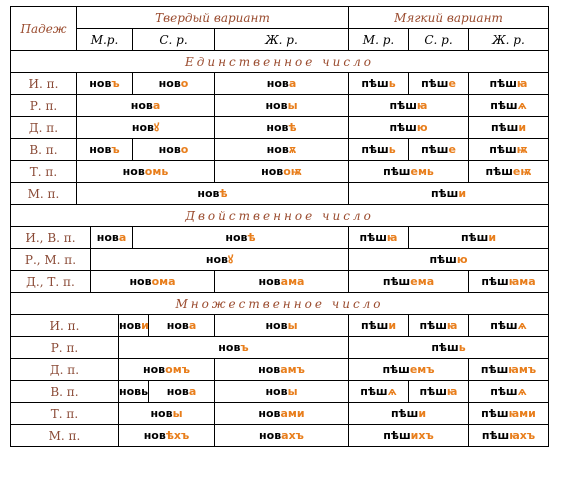 The image size is (563, 481). Describe the element at coordinates (408, 435) in the screenshot. I see `word-cell: пѣшихъ` at that location.